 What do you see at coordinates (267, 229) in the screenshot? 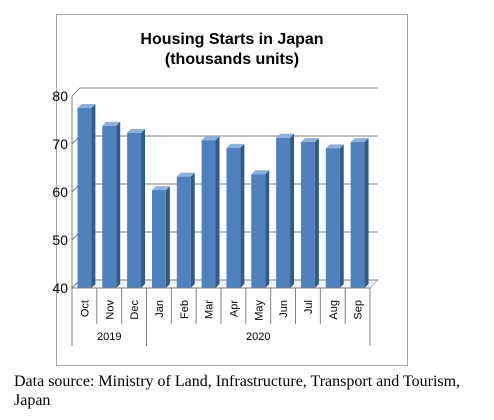
I see `bar-side-May` at bounding box center [267, 229].